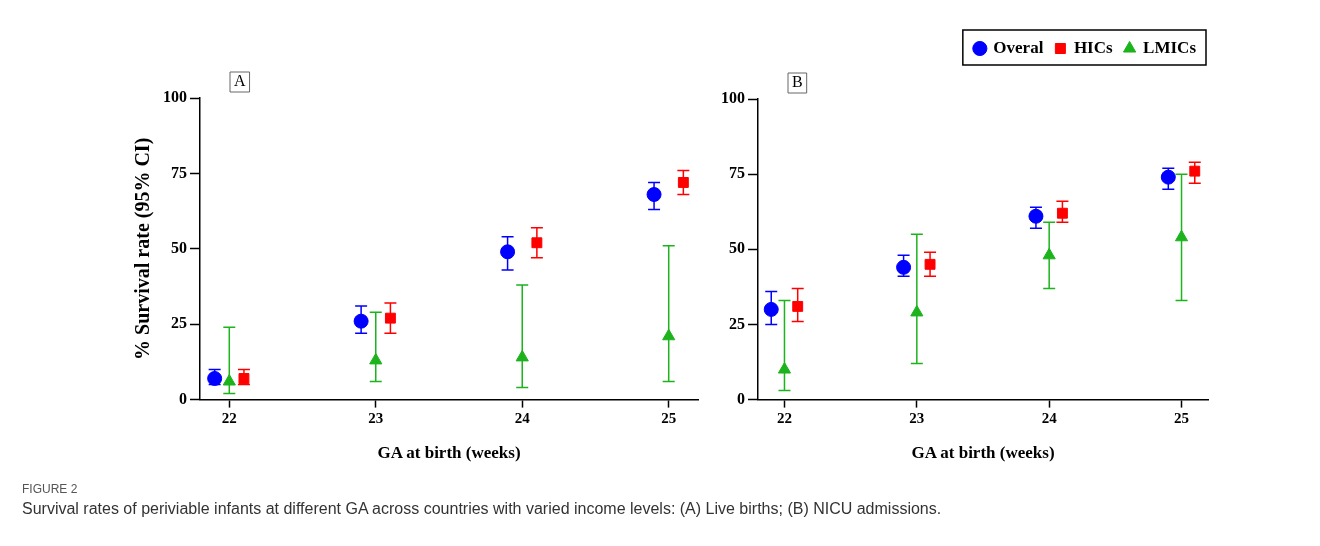  What do you see at coordinates (482, 509) in the screenshot?
I see `text: Survival rates of periviable infants at different GA across countries with varied income levels: (A) Live births; (B) NICU admissions.` at bounding box center [482, 509].